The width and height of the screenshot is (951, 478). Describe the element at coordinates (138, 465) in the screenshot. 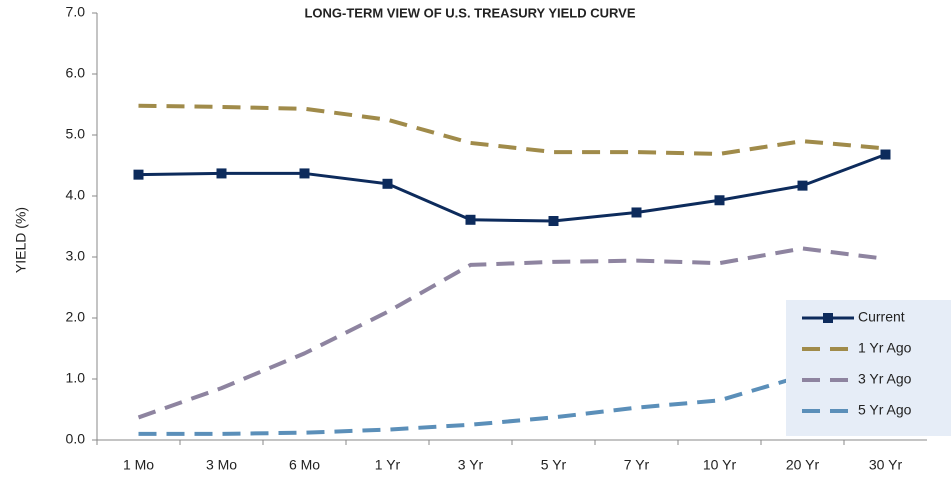

I see `x-tick-label: 1 Mo` at that location.